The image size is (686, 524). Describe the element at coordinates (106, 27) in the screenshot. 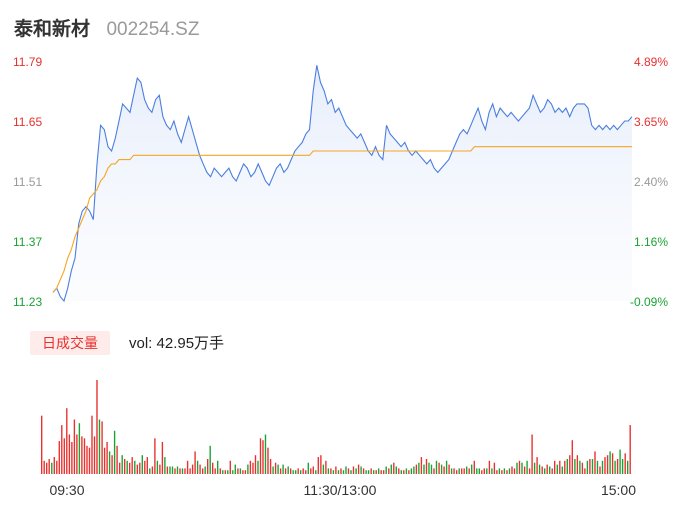

I see `stock-header: 泰和新材 002254.SZ` at that location.